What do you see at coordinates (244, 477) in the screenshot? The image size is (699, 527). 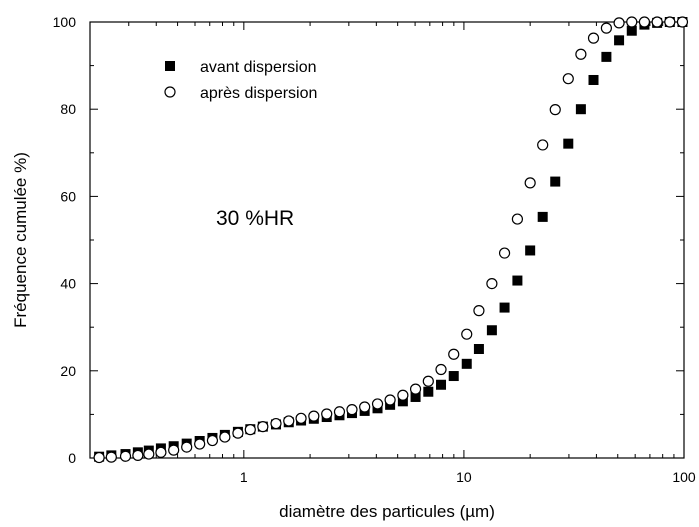 I see `x-tick-label: 1` at bounding box center [244, 477].